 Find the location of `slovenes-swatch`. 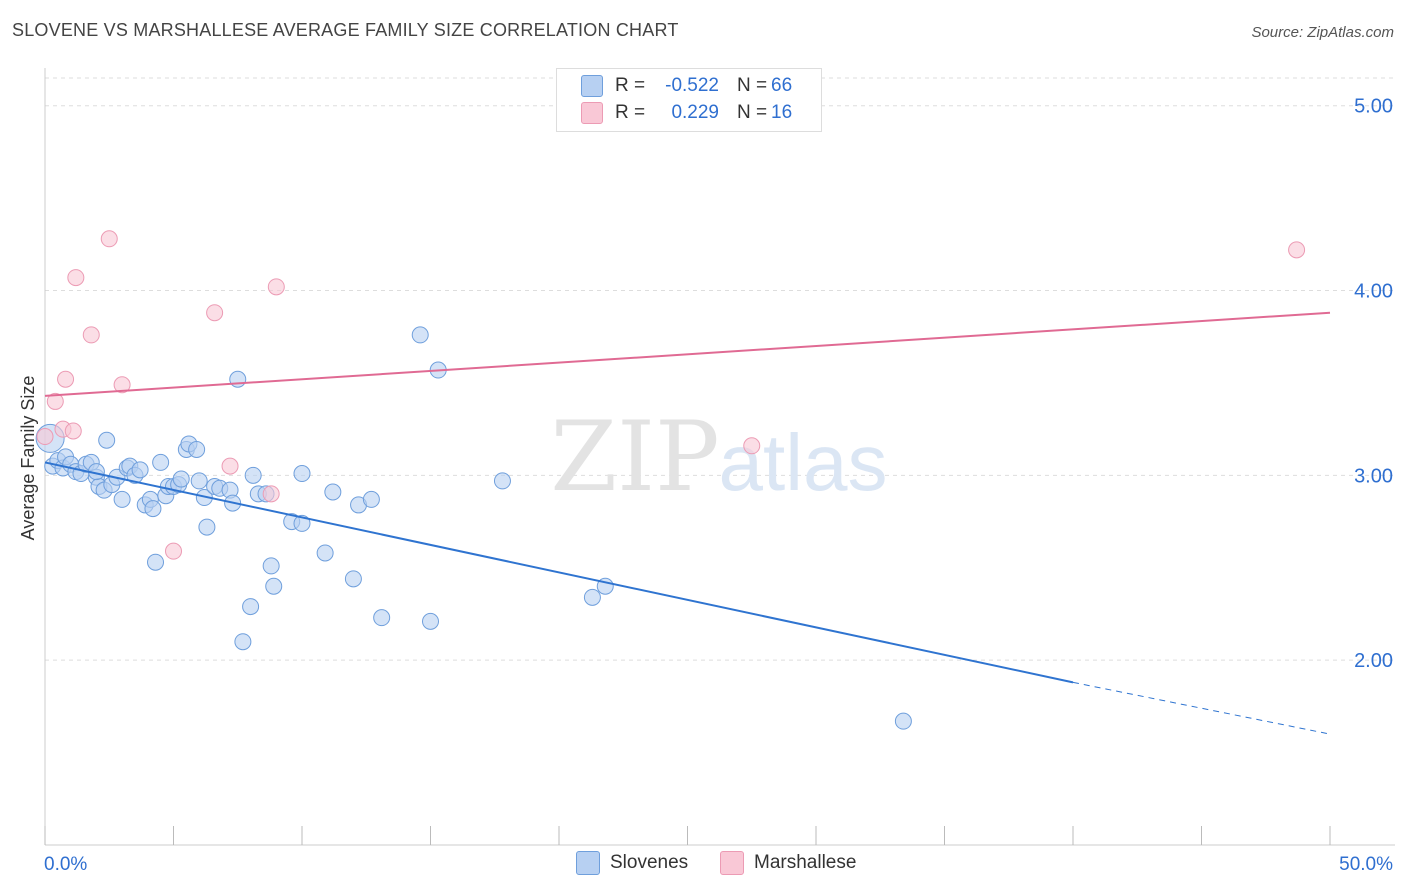

slovenes-swatch is located at coordinates (592, 86).